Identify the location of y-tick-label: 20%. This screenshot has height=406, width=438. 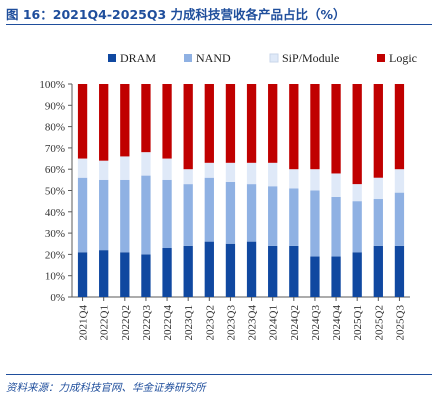
(55, 255).